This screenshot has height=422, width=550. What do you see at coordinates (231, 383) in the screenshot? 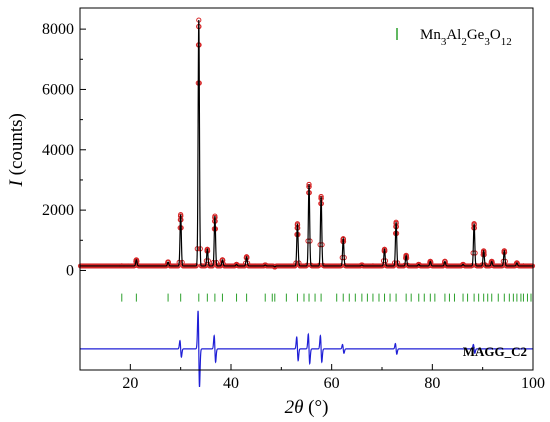
I see `x-tick-label: 40` at bounding box center [231, 383].